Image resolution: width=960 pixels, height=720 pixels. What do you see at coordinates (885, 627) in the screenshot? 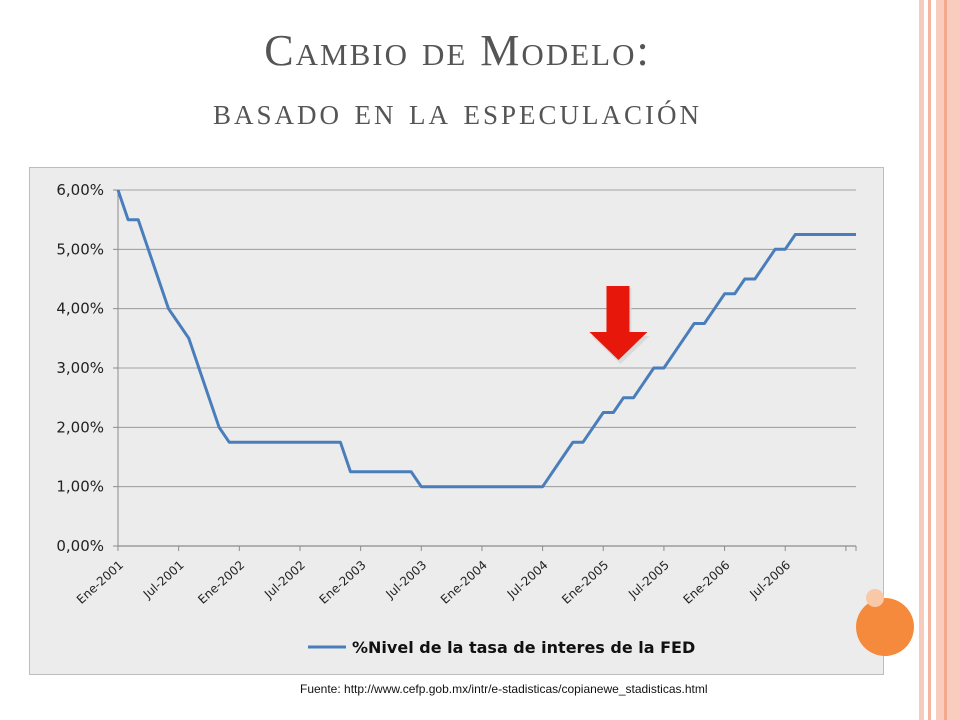
I see `decor-orange-circle` at bounding box center [885, 627].